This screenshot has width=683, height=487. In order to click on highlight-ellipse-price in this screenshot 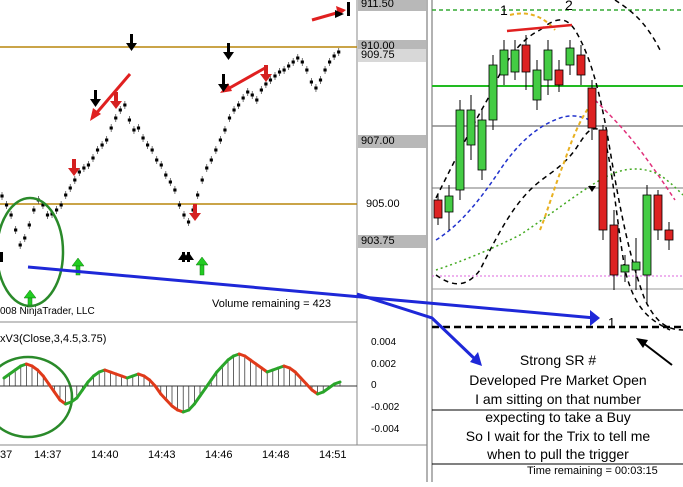, I will do `click(32, 252)`.